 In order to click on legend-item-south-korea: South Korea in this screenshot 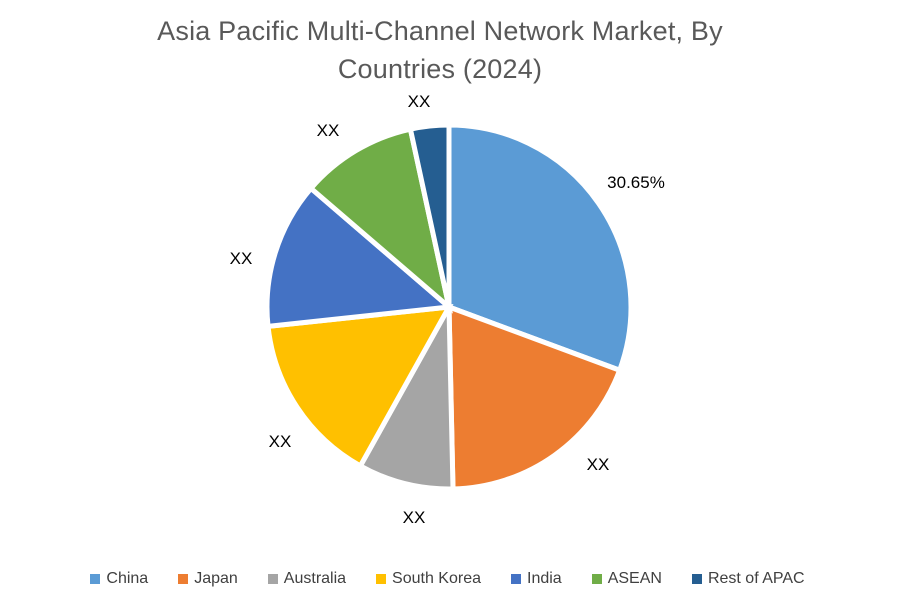, I will do `click(428, 579)`.